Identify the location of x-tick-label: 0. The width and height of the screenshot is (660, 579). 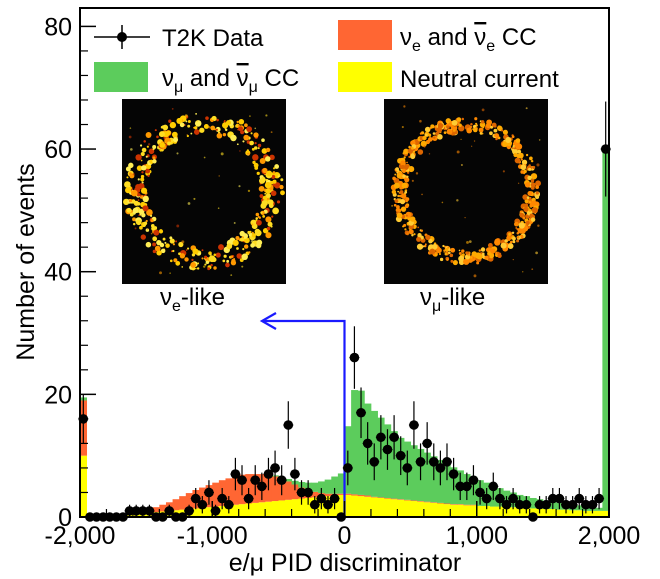
(345, 536).